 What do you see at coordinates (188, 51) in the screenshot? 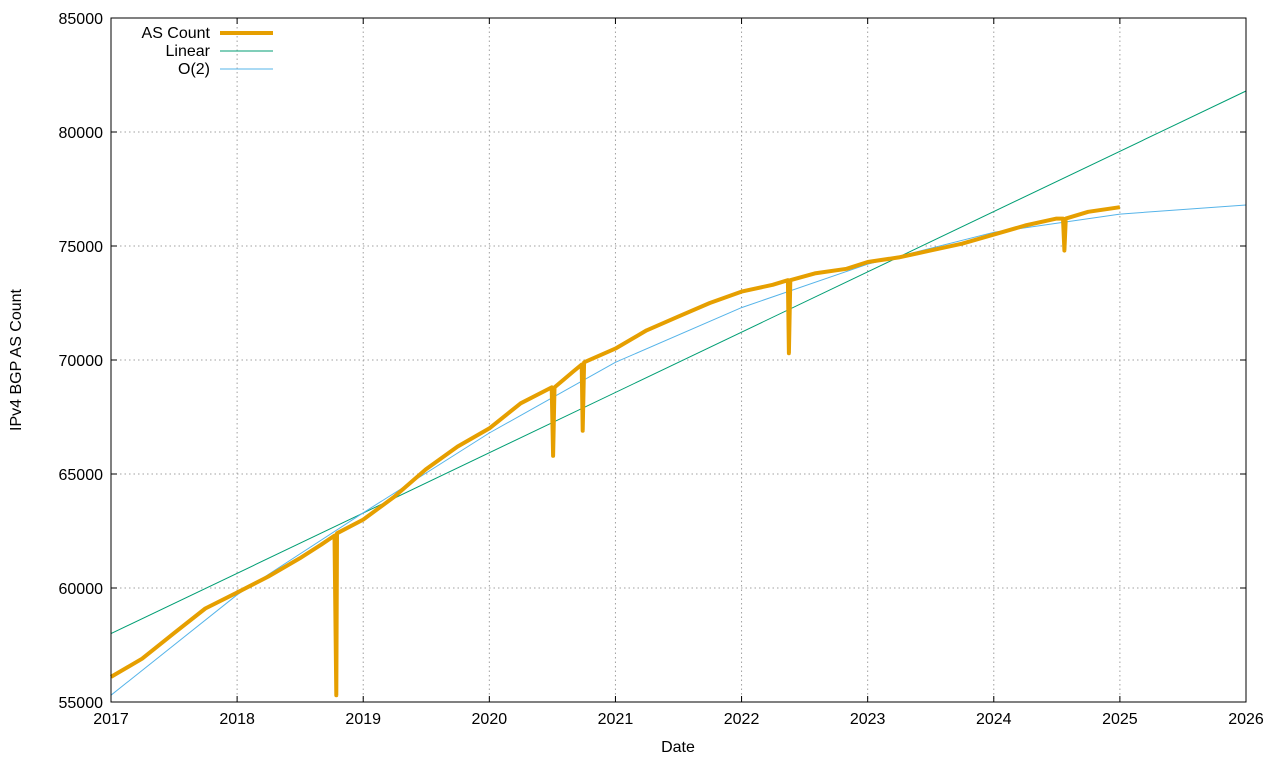
I see `legend-label-linear: Linear` at bounding box center [188, 51].